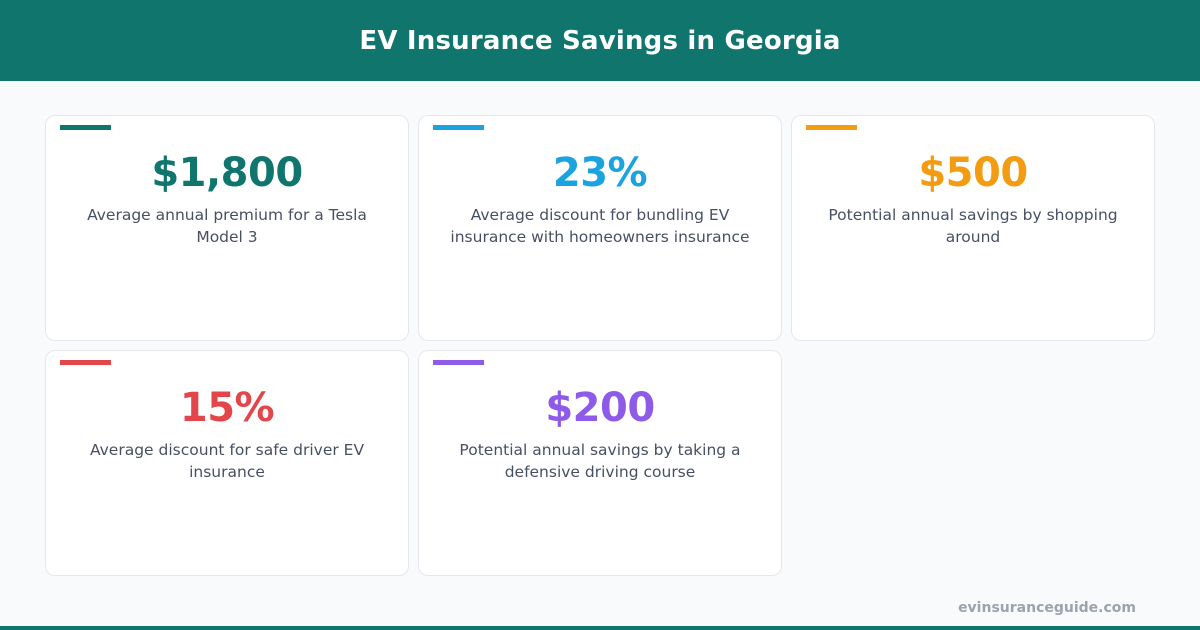  Describe the element at coordinates (1047, 608) in the screenshot. I see `site-attribution: evinsuranceguide.com` at that location.